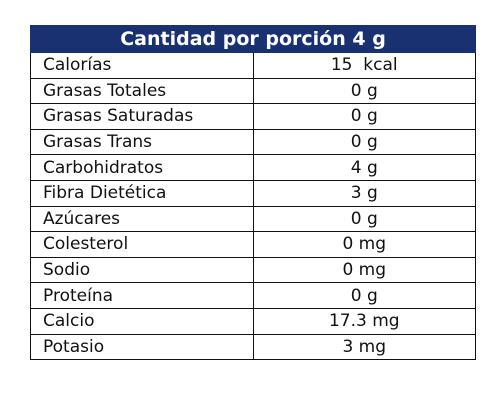 Image resolution: width=500 pixels, height=400 pixels. What do you see at coordinates (142, 91) in the screenshot?
I see `nutrient-name: Grasas Totales` at bounding box center [142, 91].